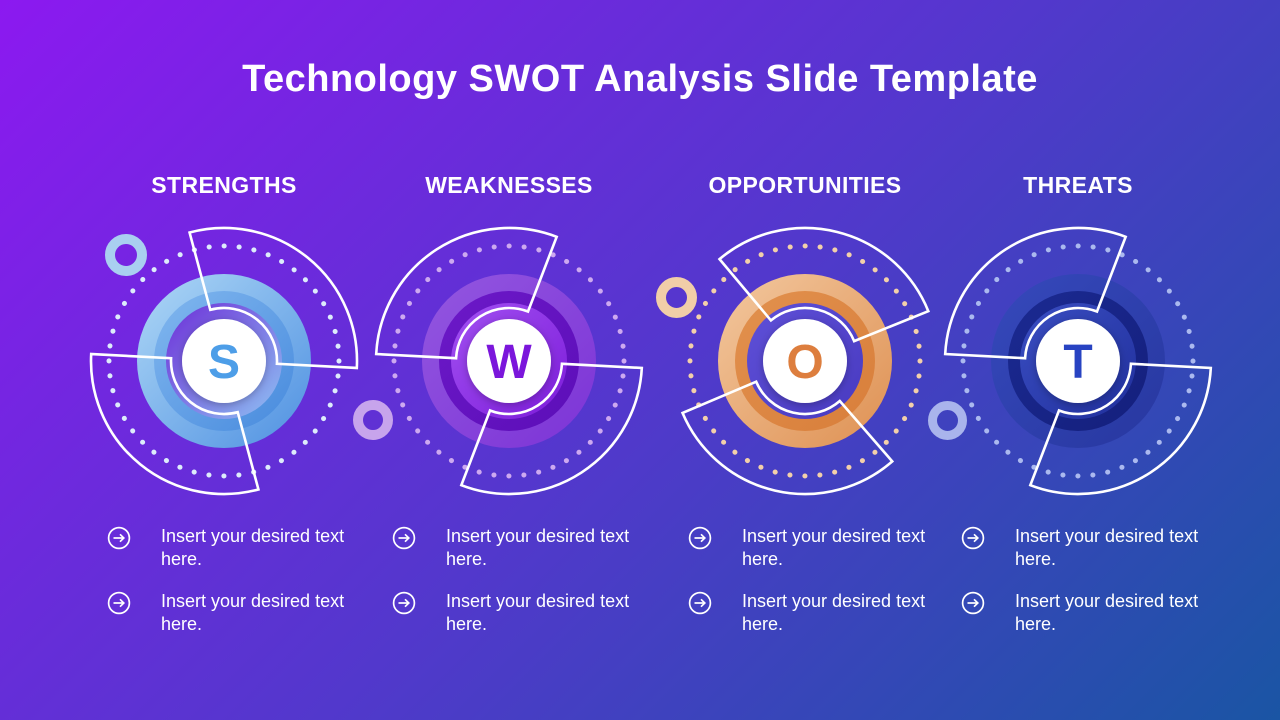 The width and height of the screenshot is (1280, 720). I want to click on swot-column-strengths: STRENGTHS S Insert your desired t, so click(224, 412).